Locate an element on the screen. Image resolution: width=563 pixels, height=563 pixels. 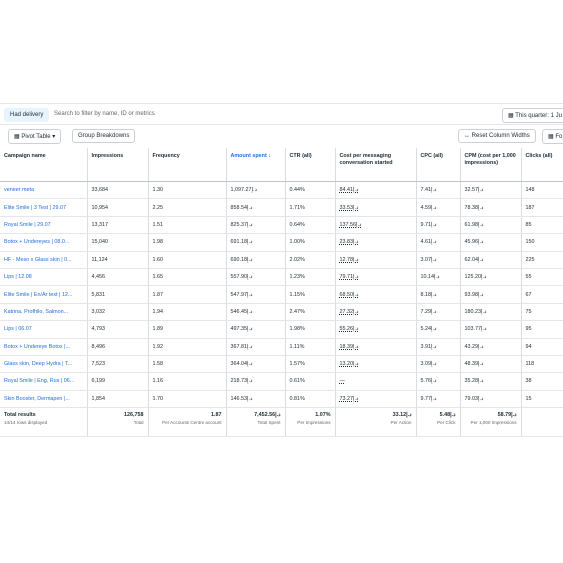
table-cell: 13,317 is located at coordinates (118, 225).